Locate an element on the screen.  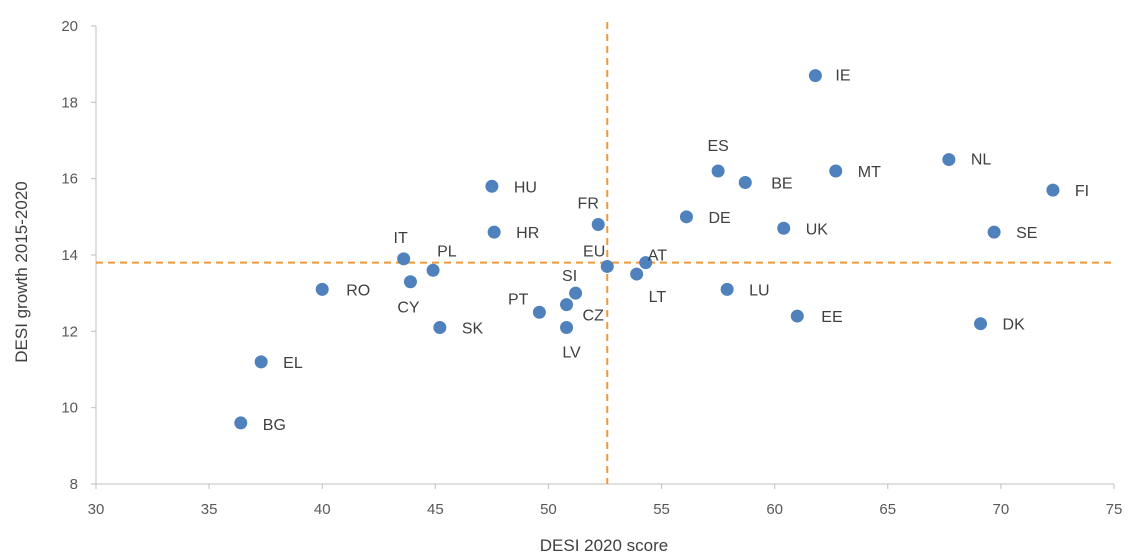
x-tick-label: 35 is located at coordinates (209, 509).